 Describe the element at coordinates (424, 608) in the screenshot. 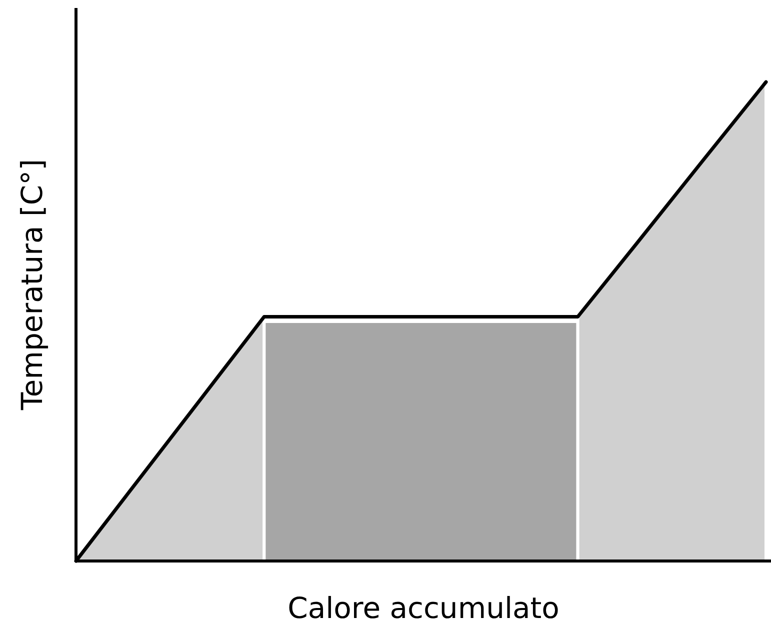

I see `x-axis-title: Calore accumulato` at that location.